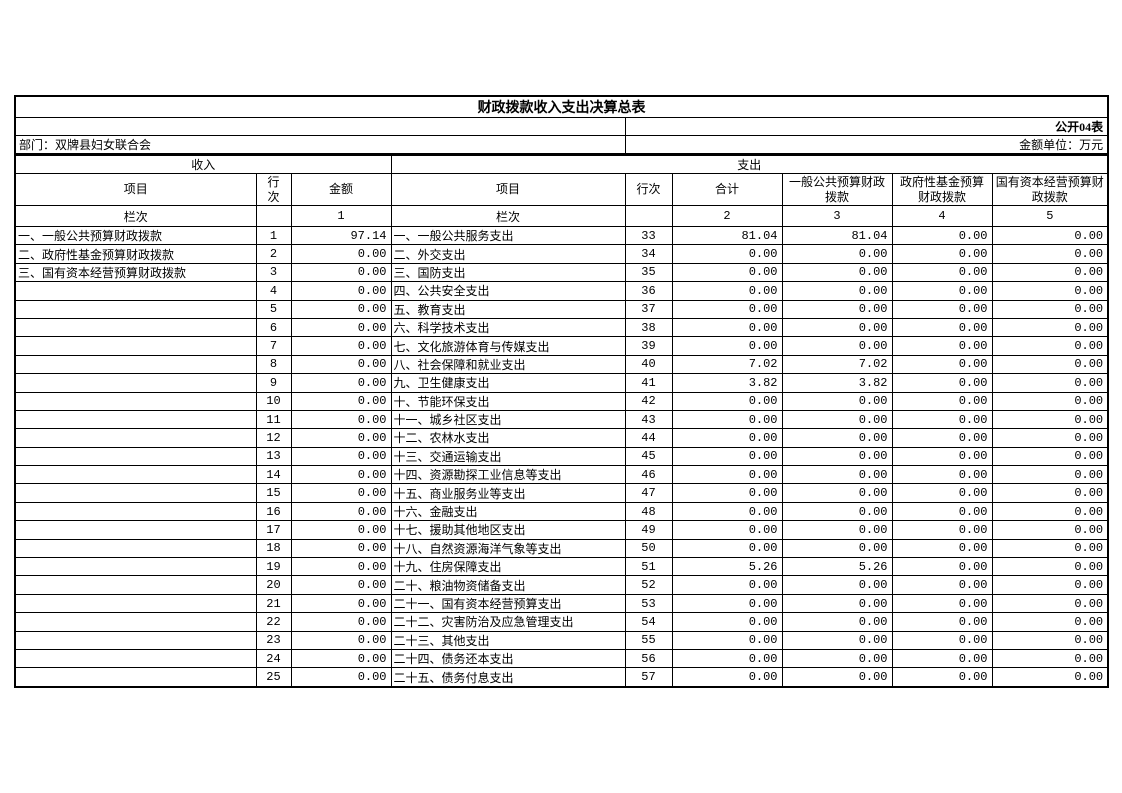  Describe the element at coordinates (273, 309) in the screenshot. I see `income-line-no: 5` at that location.